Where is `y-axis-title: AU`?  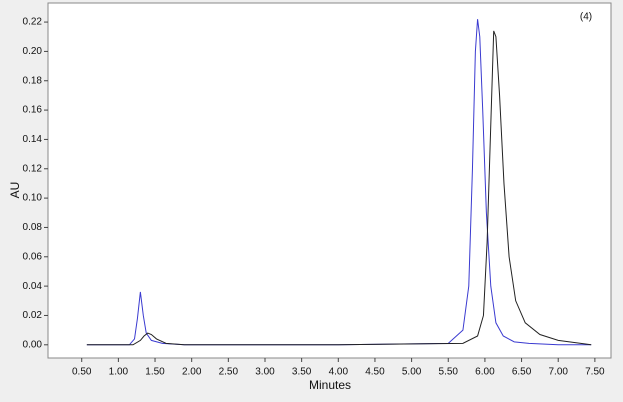 y-axis-title: AU is located at coordinates (15, 190).